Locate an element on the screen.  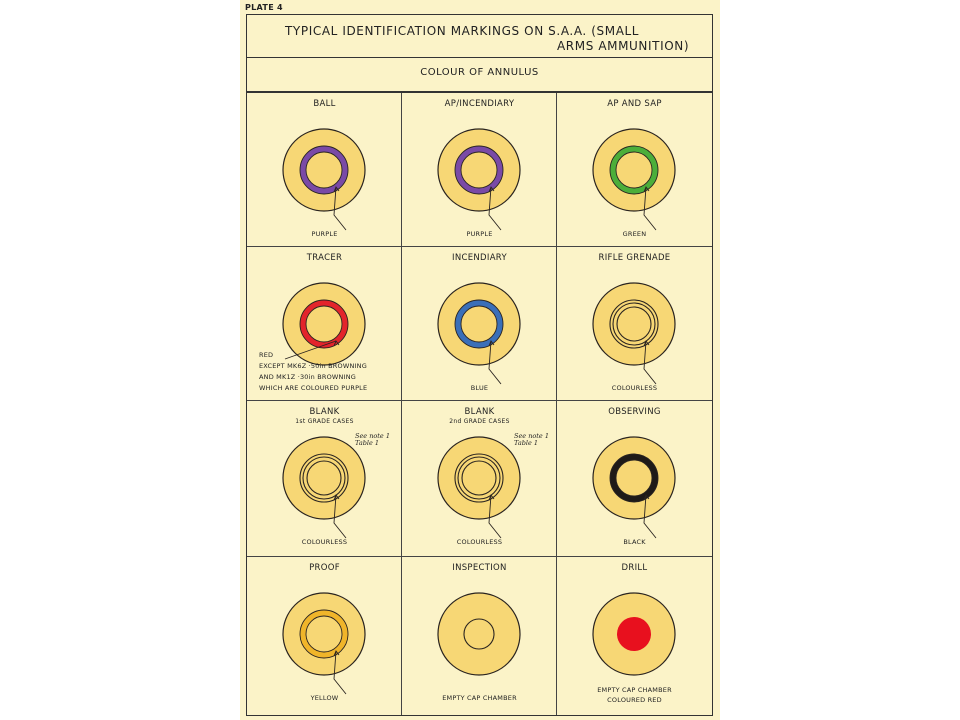
empty-cap-chamber-red is located at coordinates (634, 634).